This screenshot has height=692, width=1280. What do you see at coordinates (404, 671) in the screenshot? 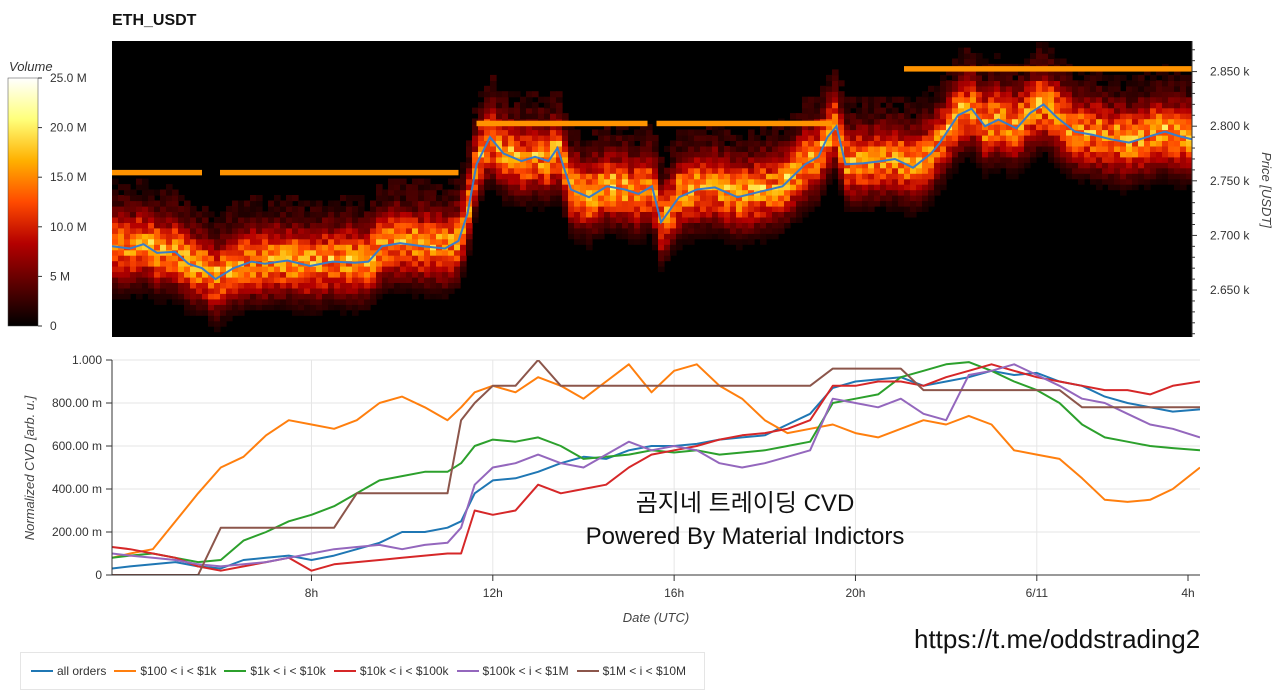
I see `legend-label: $10k < i < $100k` at bounding box center [404, 671].